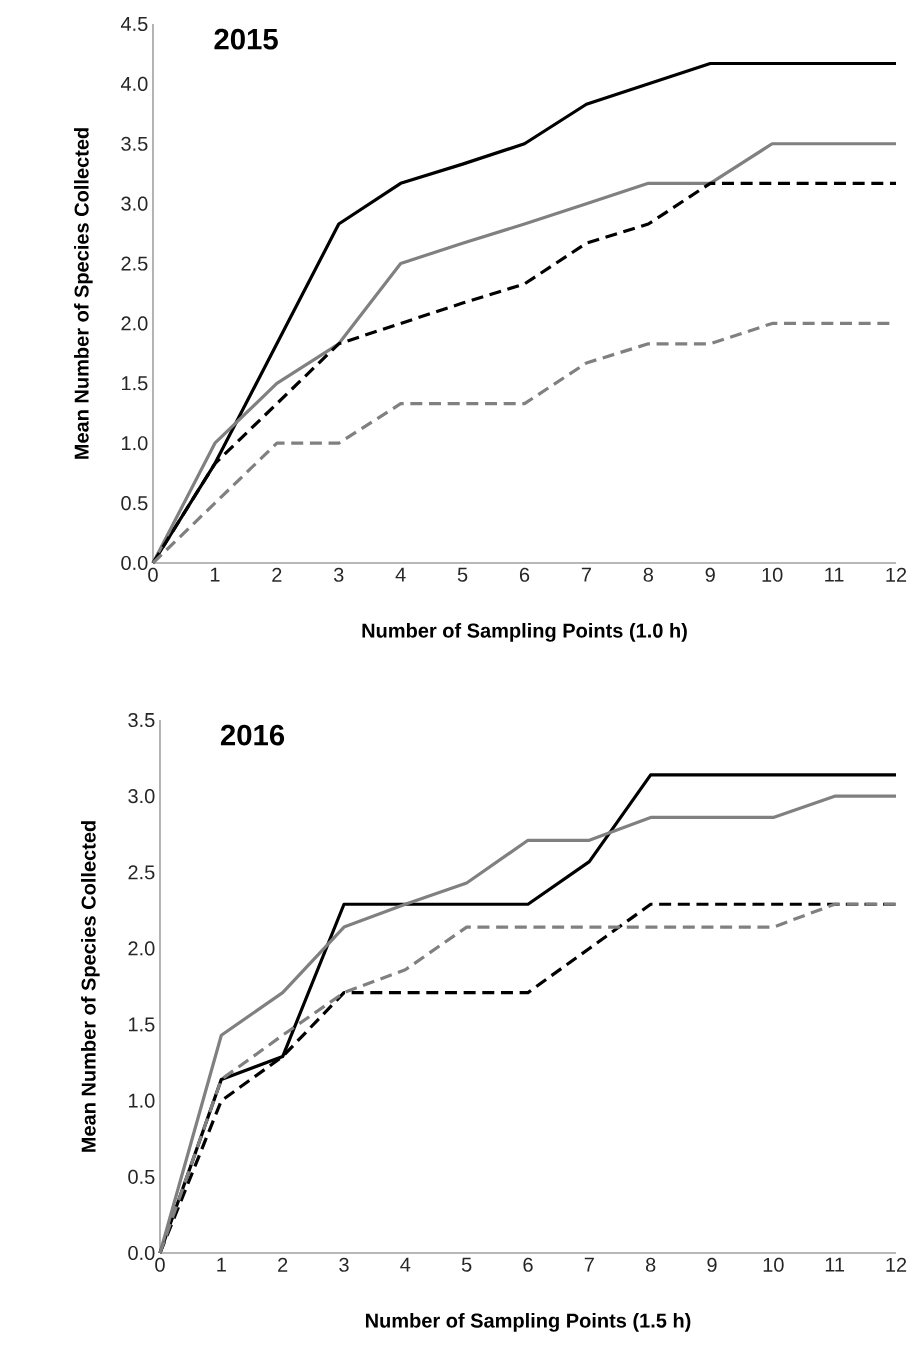 The image size is (917, 1367). What do you see at coordinates (528, 1322) in the screenshot?
I see `x-axis-title: Number of Sampling Points (1.5 h)` at bounding box center [528, 1322].